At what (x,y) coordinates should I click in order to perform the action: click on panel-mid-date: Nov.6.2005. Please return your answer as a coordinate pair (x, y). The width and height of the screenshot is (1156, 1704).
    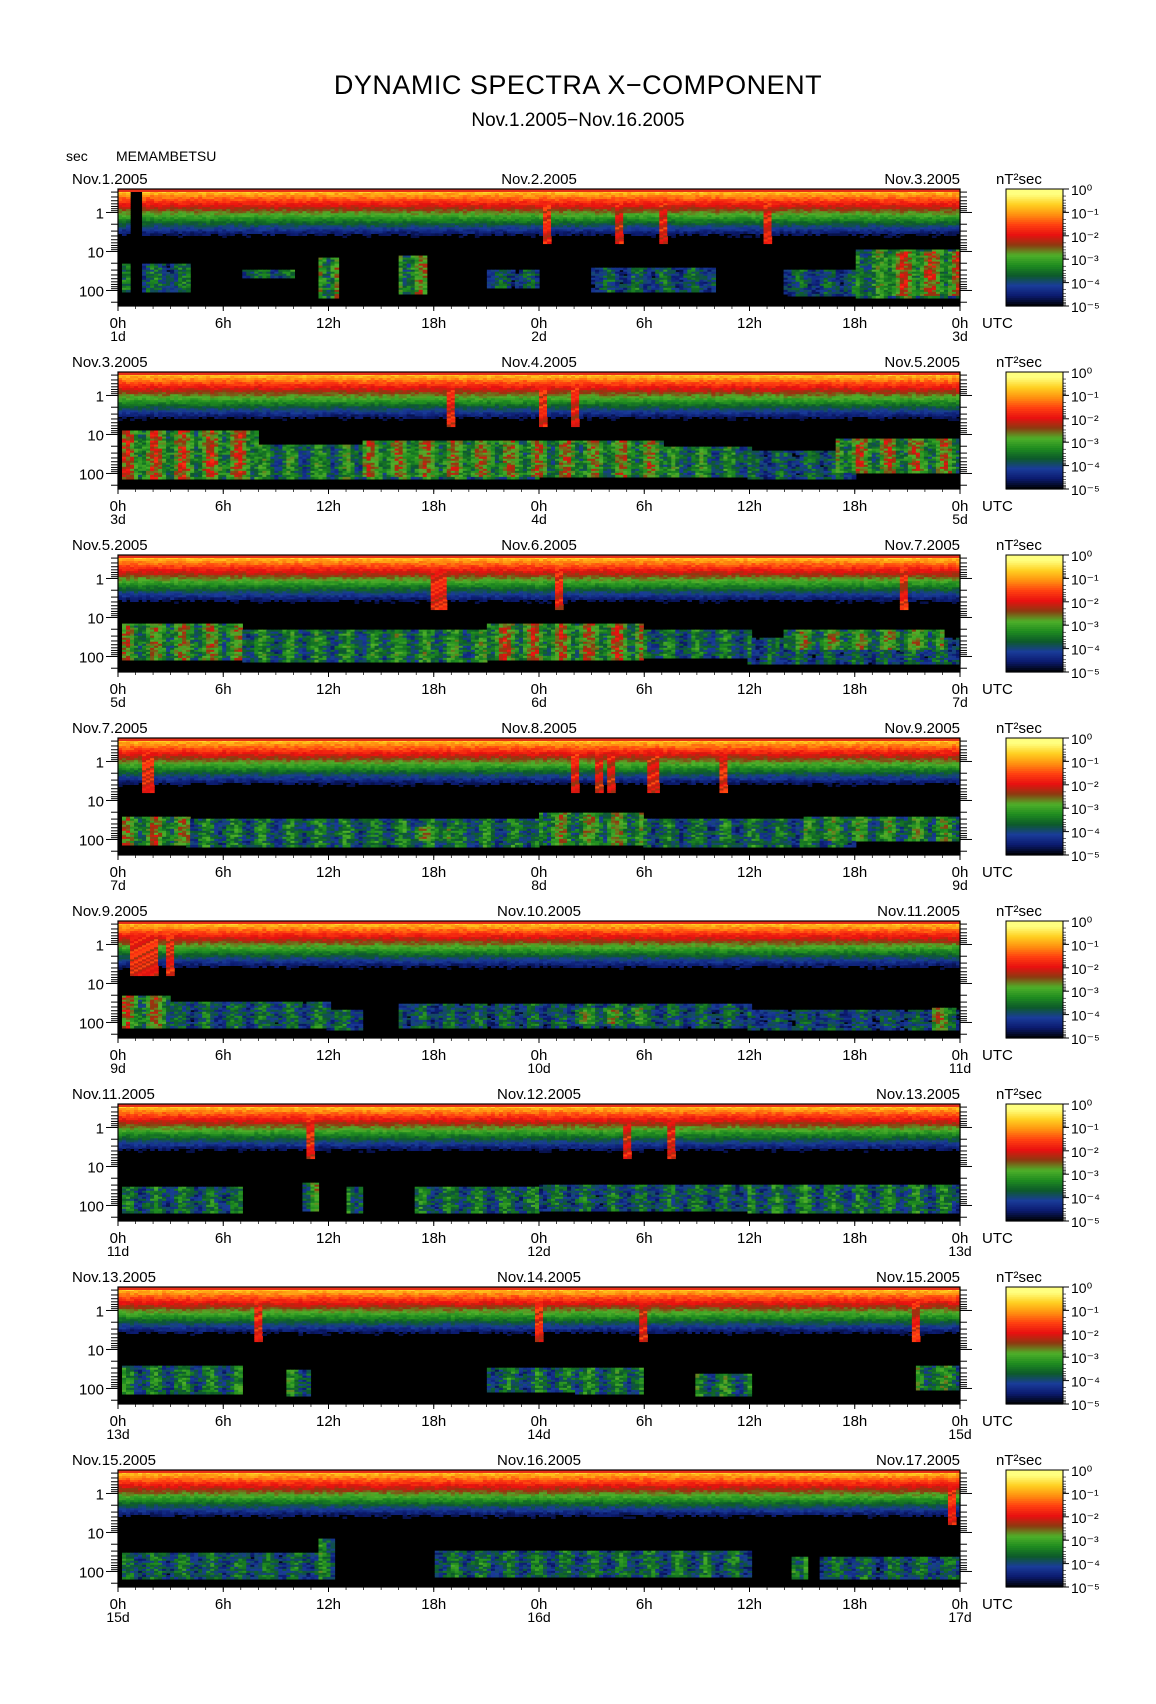
    Looking at the image, I should click on (539, 545).